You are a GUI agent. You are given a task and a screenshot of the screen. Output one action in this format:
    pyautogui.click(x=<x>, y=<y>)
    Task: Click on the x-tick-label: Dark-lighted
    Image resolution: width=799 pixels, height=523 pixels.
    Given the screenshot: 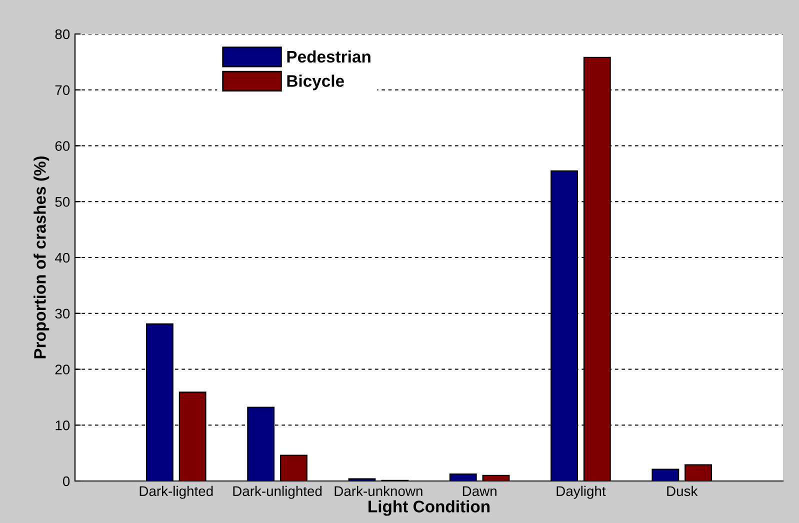 What is the action you would take?
    pyautogui.click(x=176, y=492)
    